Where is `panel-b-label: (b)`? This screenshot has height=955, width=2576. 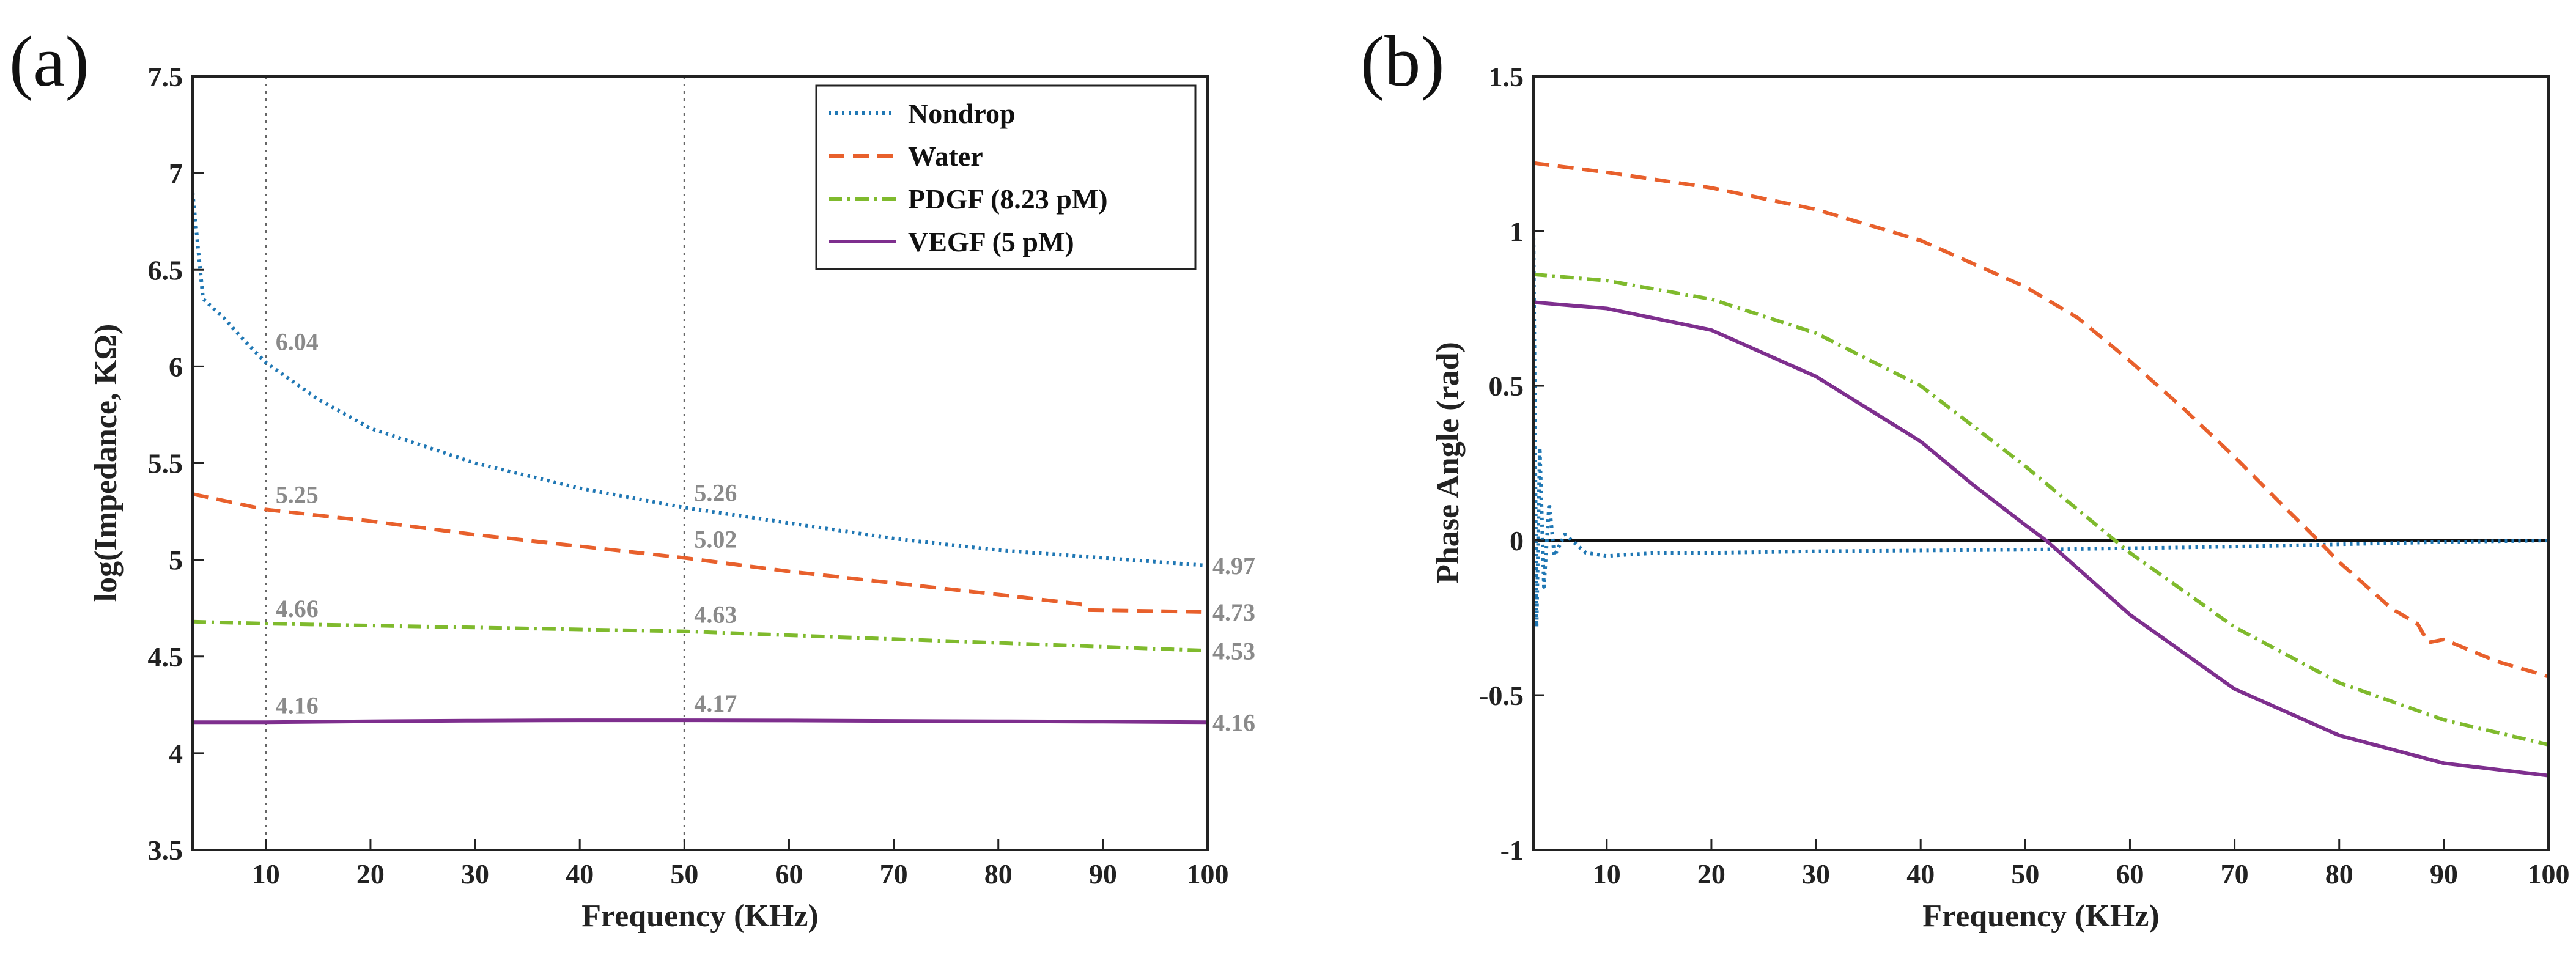
panel-b-label: (b) is located at coordinates (1402, 61).